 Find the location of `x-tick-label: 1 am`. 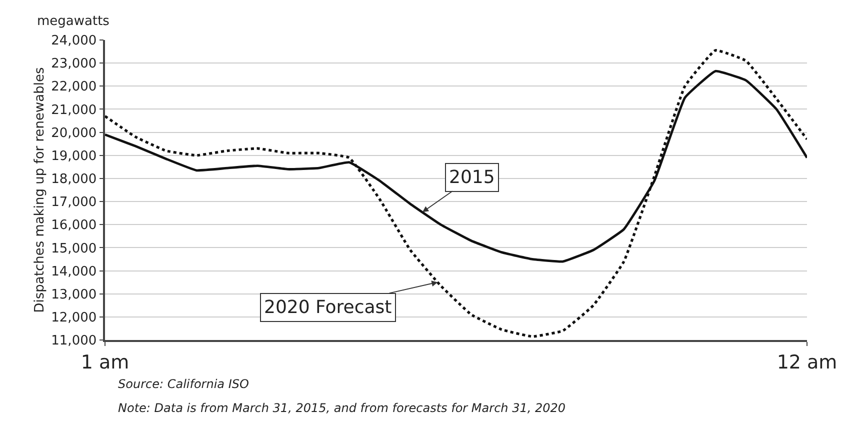

x-tick-label: 1 am is located at coordinates (105, 363).